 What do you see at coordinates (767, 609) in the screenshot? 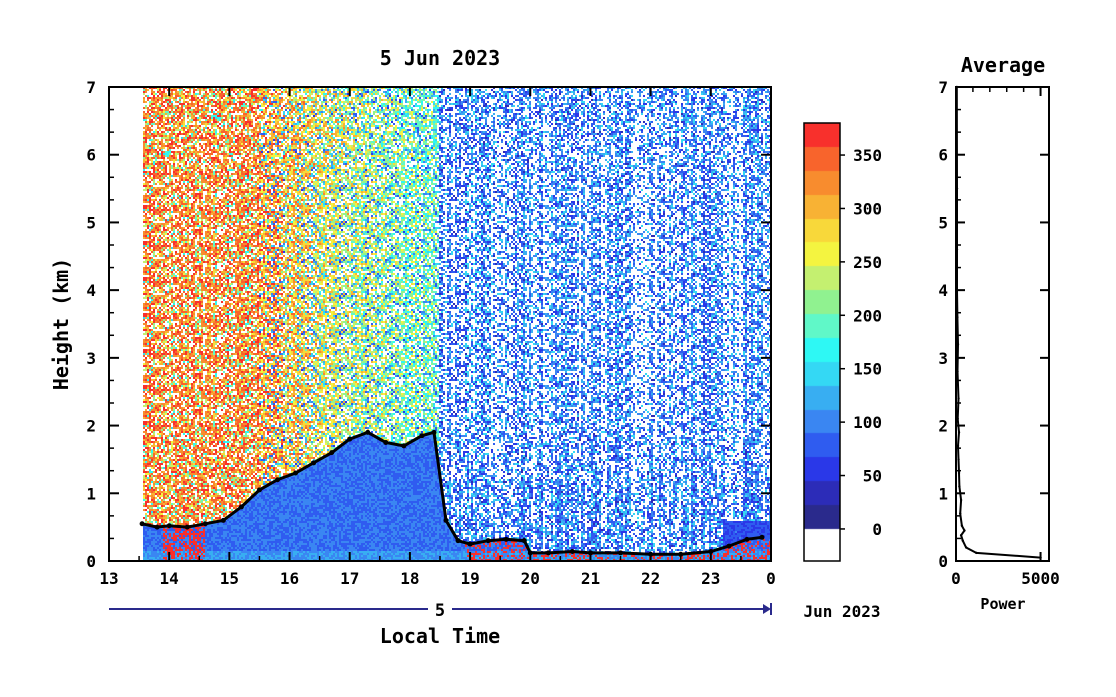
I see `date-axis-arrow` at bounding box center [767, 609].